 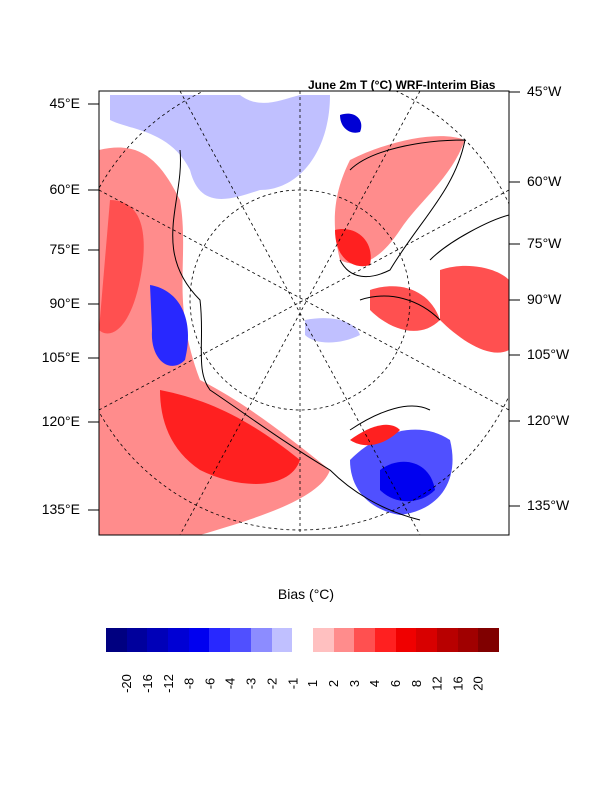 What do you see at coordinates (306, 594) in the screenshot?
I see `colorbar-title: Bias (°C)` at bounding box center [306, 594].